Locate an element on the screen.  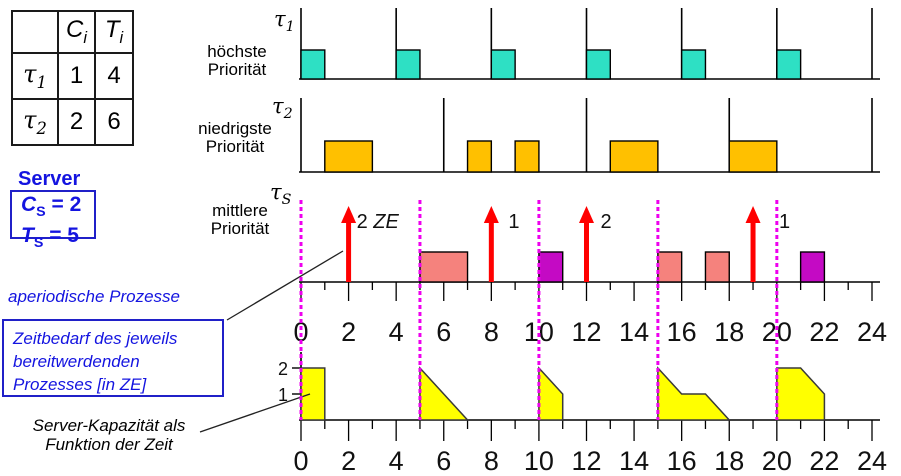
tau1-priority-label: höchste Priorität is located at coordinates (237, 60).